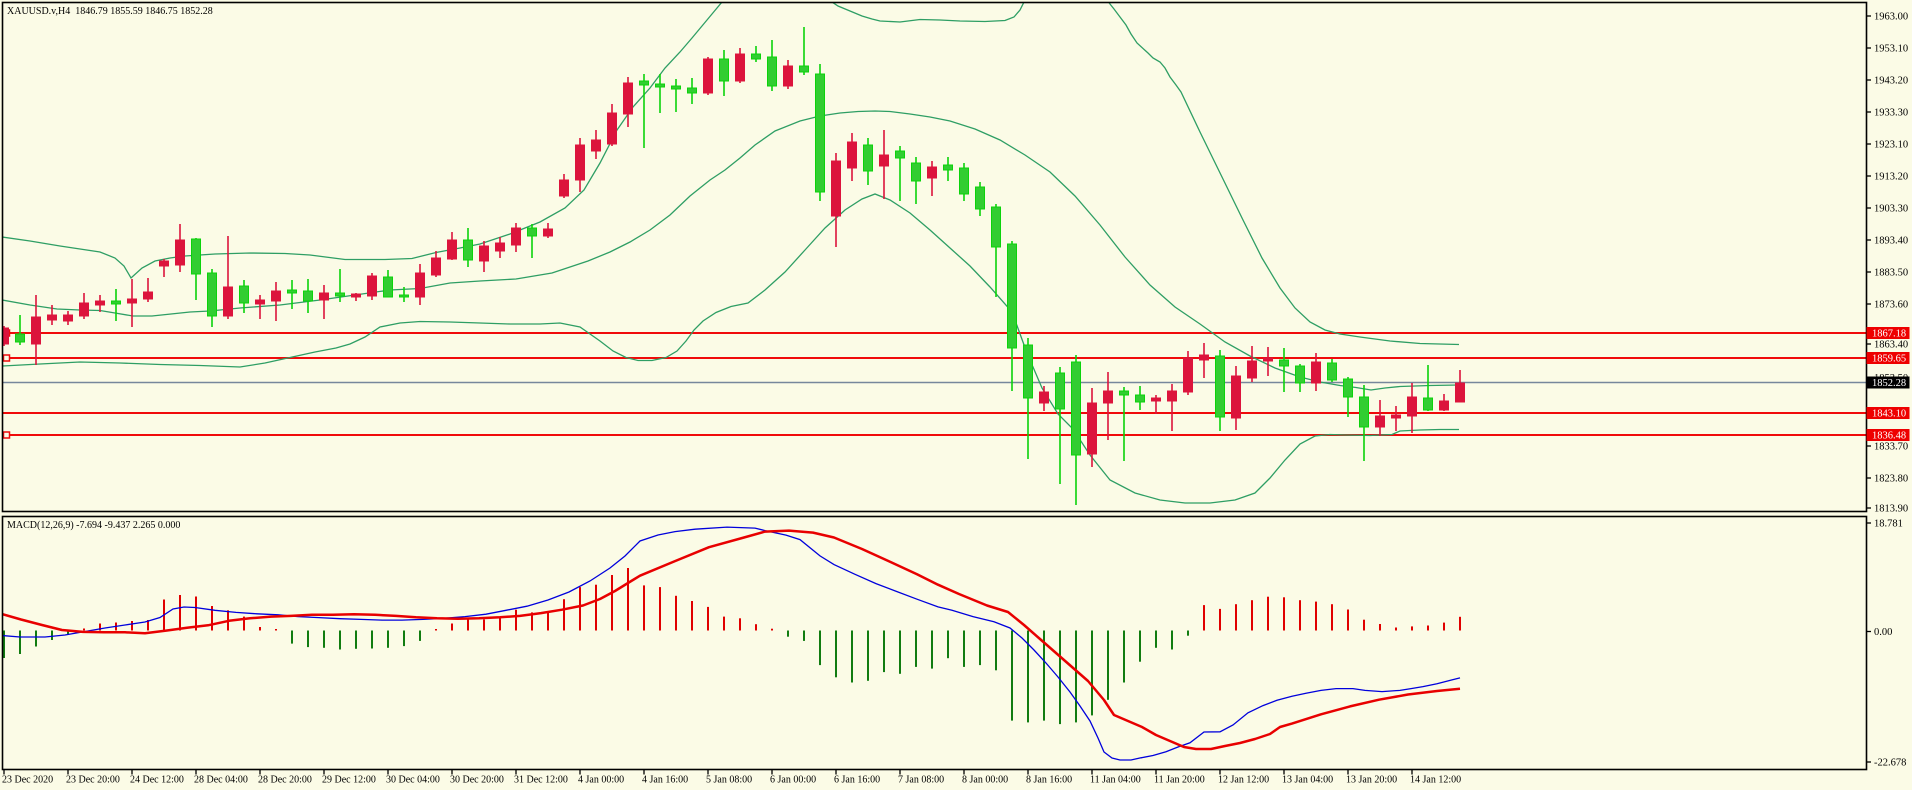 This screenshot has width=1912, height=790. What do you see at coordinates (1889, 414) in the screenshot?
I see `svg-text: 1843.10` at bounding box center [1889, 414].